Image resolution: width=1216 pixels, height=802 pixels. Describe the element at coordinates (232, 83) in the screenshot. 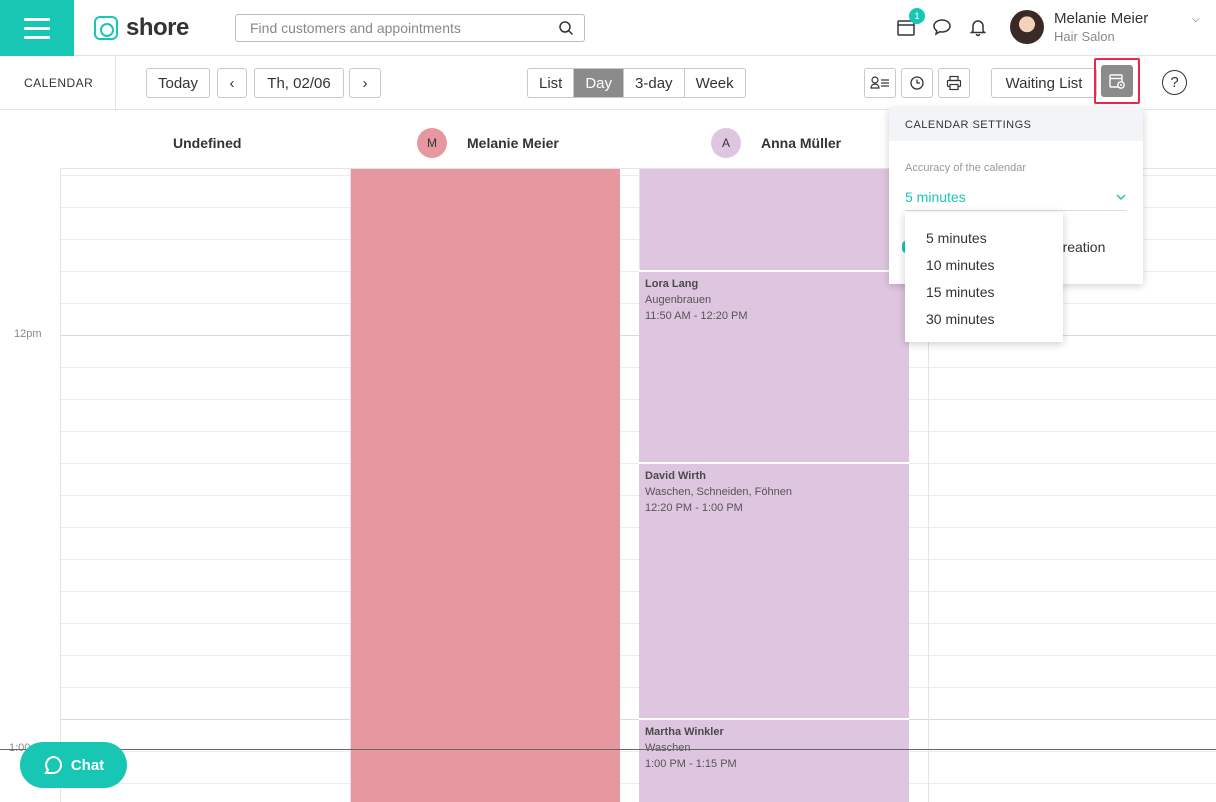

I see `prev-day-button: ‹` at that location.